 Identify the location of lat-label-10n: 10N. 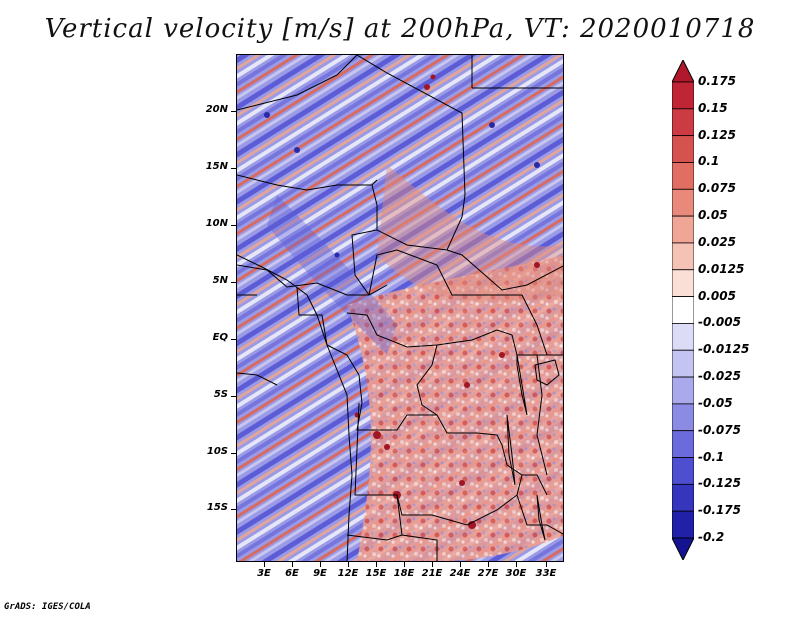
(216, 223).